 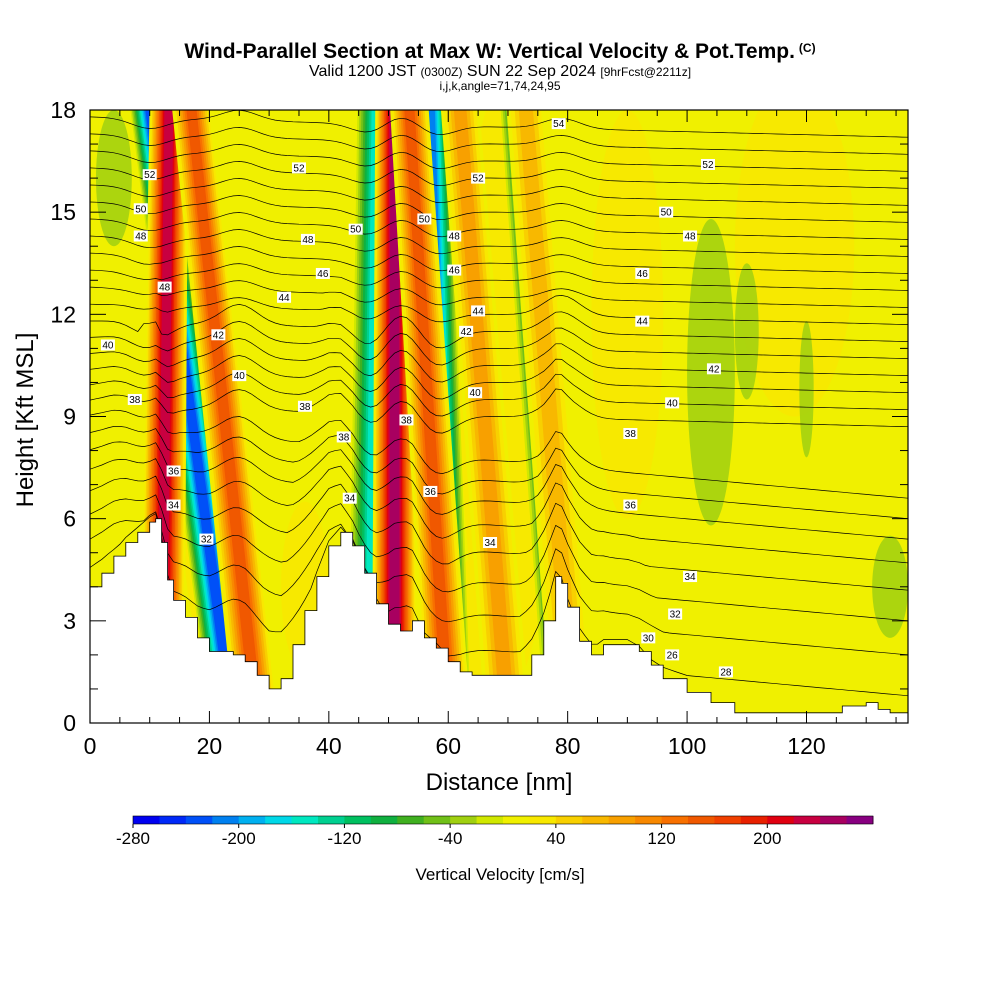 What do you see at coordinates (642, 321) in the screenshot?
I see `isentrope-label: 44` at bounding box center [642, 321].